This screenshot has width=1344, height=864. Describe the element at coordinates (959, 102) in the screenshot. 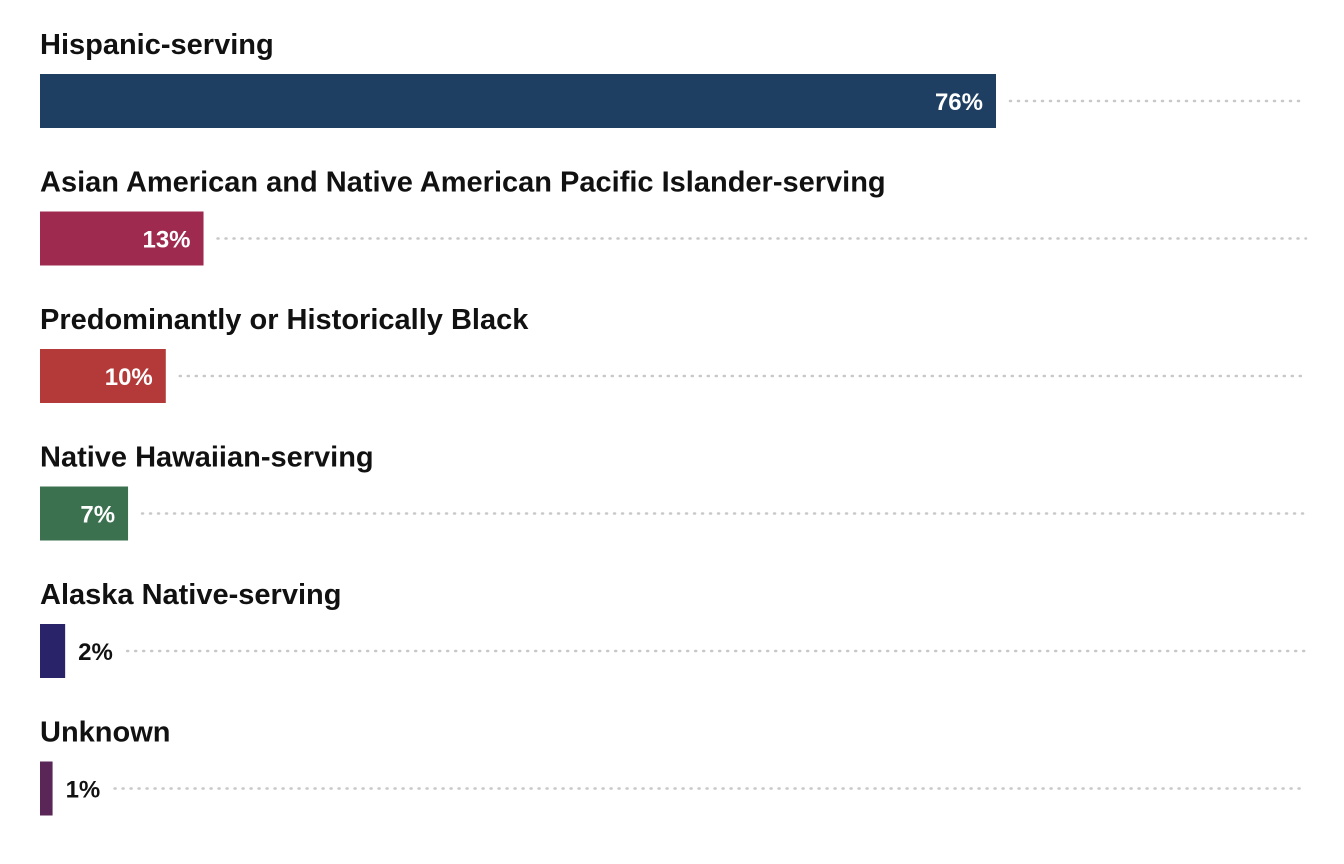

I see `value-label: 76%` at that location.